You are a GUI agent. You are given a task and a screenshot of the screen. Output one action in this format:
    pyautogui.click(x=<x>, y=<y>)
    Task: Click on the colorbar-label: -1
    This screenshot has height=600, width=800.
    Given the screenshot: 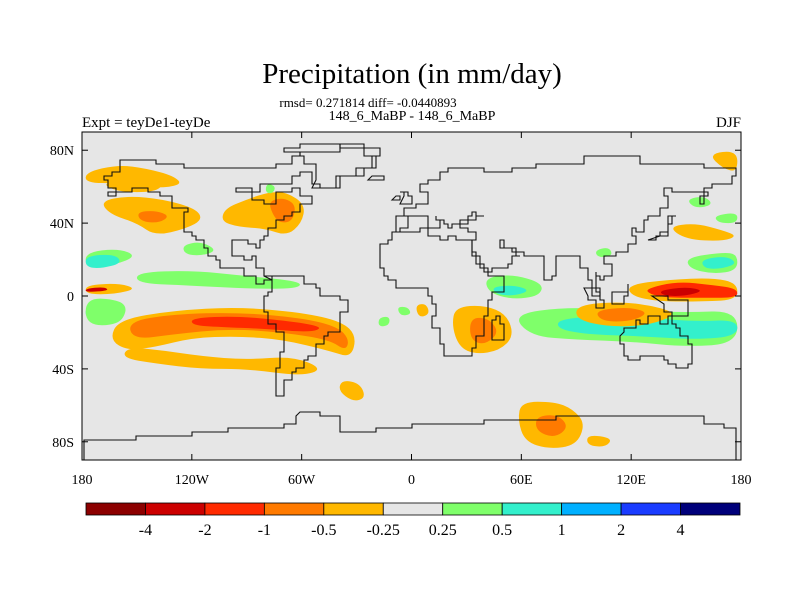 What is the action you would take?
    pyautogui.click(x=264, y=530)
    